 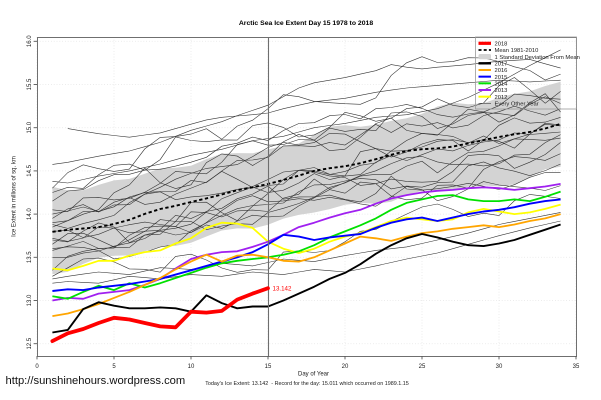 I want to click on svg-text: 2016, so click(x=501, y=71).